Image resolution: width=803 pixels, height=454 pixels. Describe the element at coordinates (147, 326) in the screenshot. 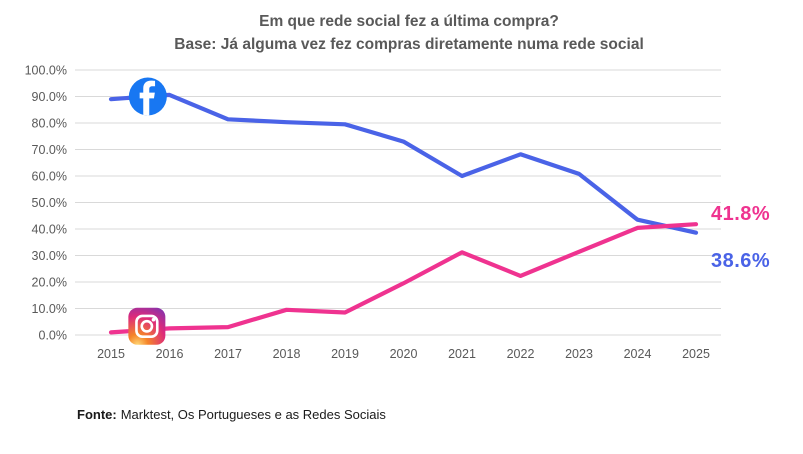

I see `instagram-icon` at that location.